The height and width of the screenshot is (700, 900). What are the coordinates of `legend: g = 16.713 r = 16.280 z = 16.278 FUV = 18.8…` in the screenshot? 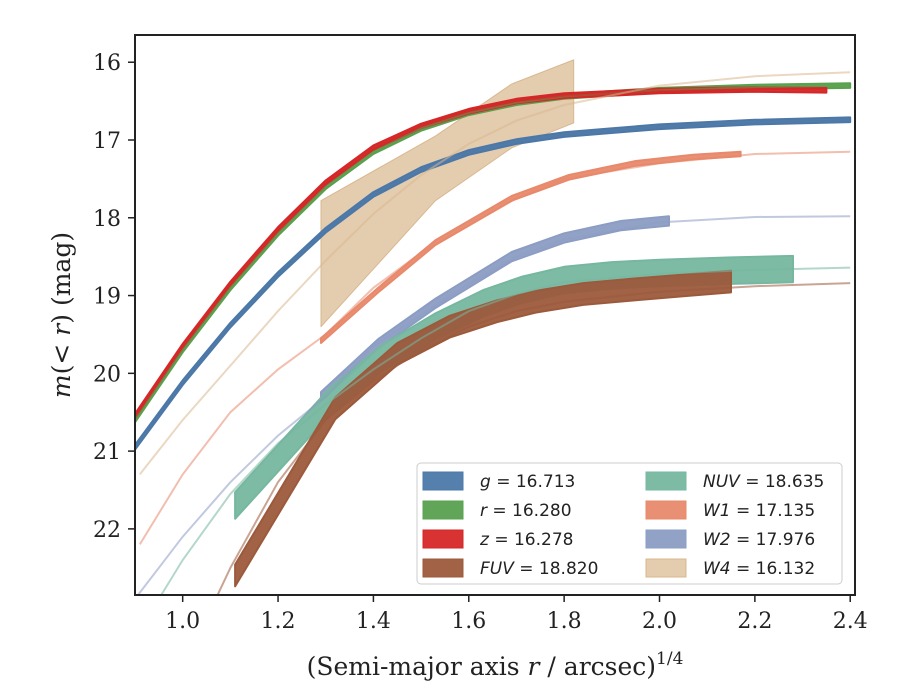 It's located at (629, 523).